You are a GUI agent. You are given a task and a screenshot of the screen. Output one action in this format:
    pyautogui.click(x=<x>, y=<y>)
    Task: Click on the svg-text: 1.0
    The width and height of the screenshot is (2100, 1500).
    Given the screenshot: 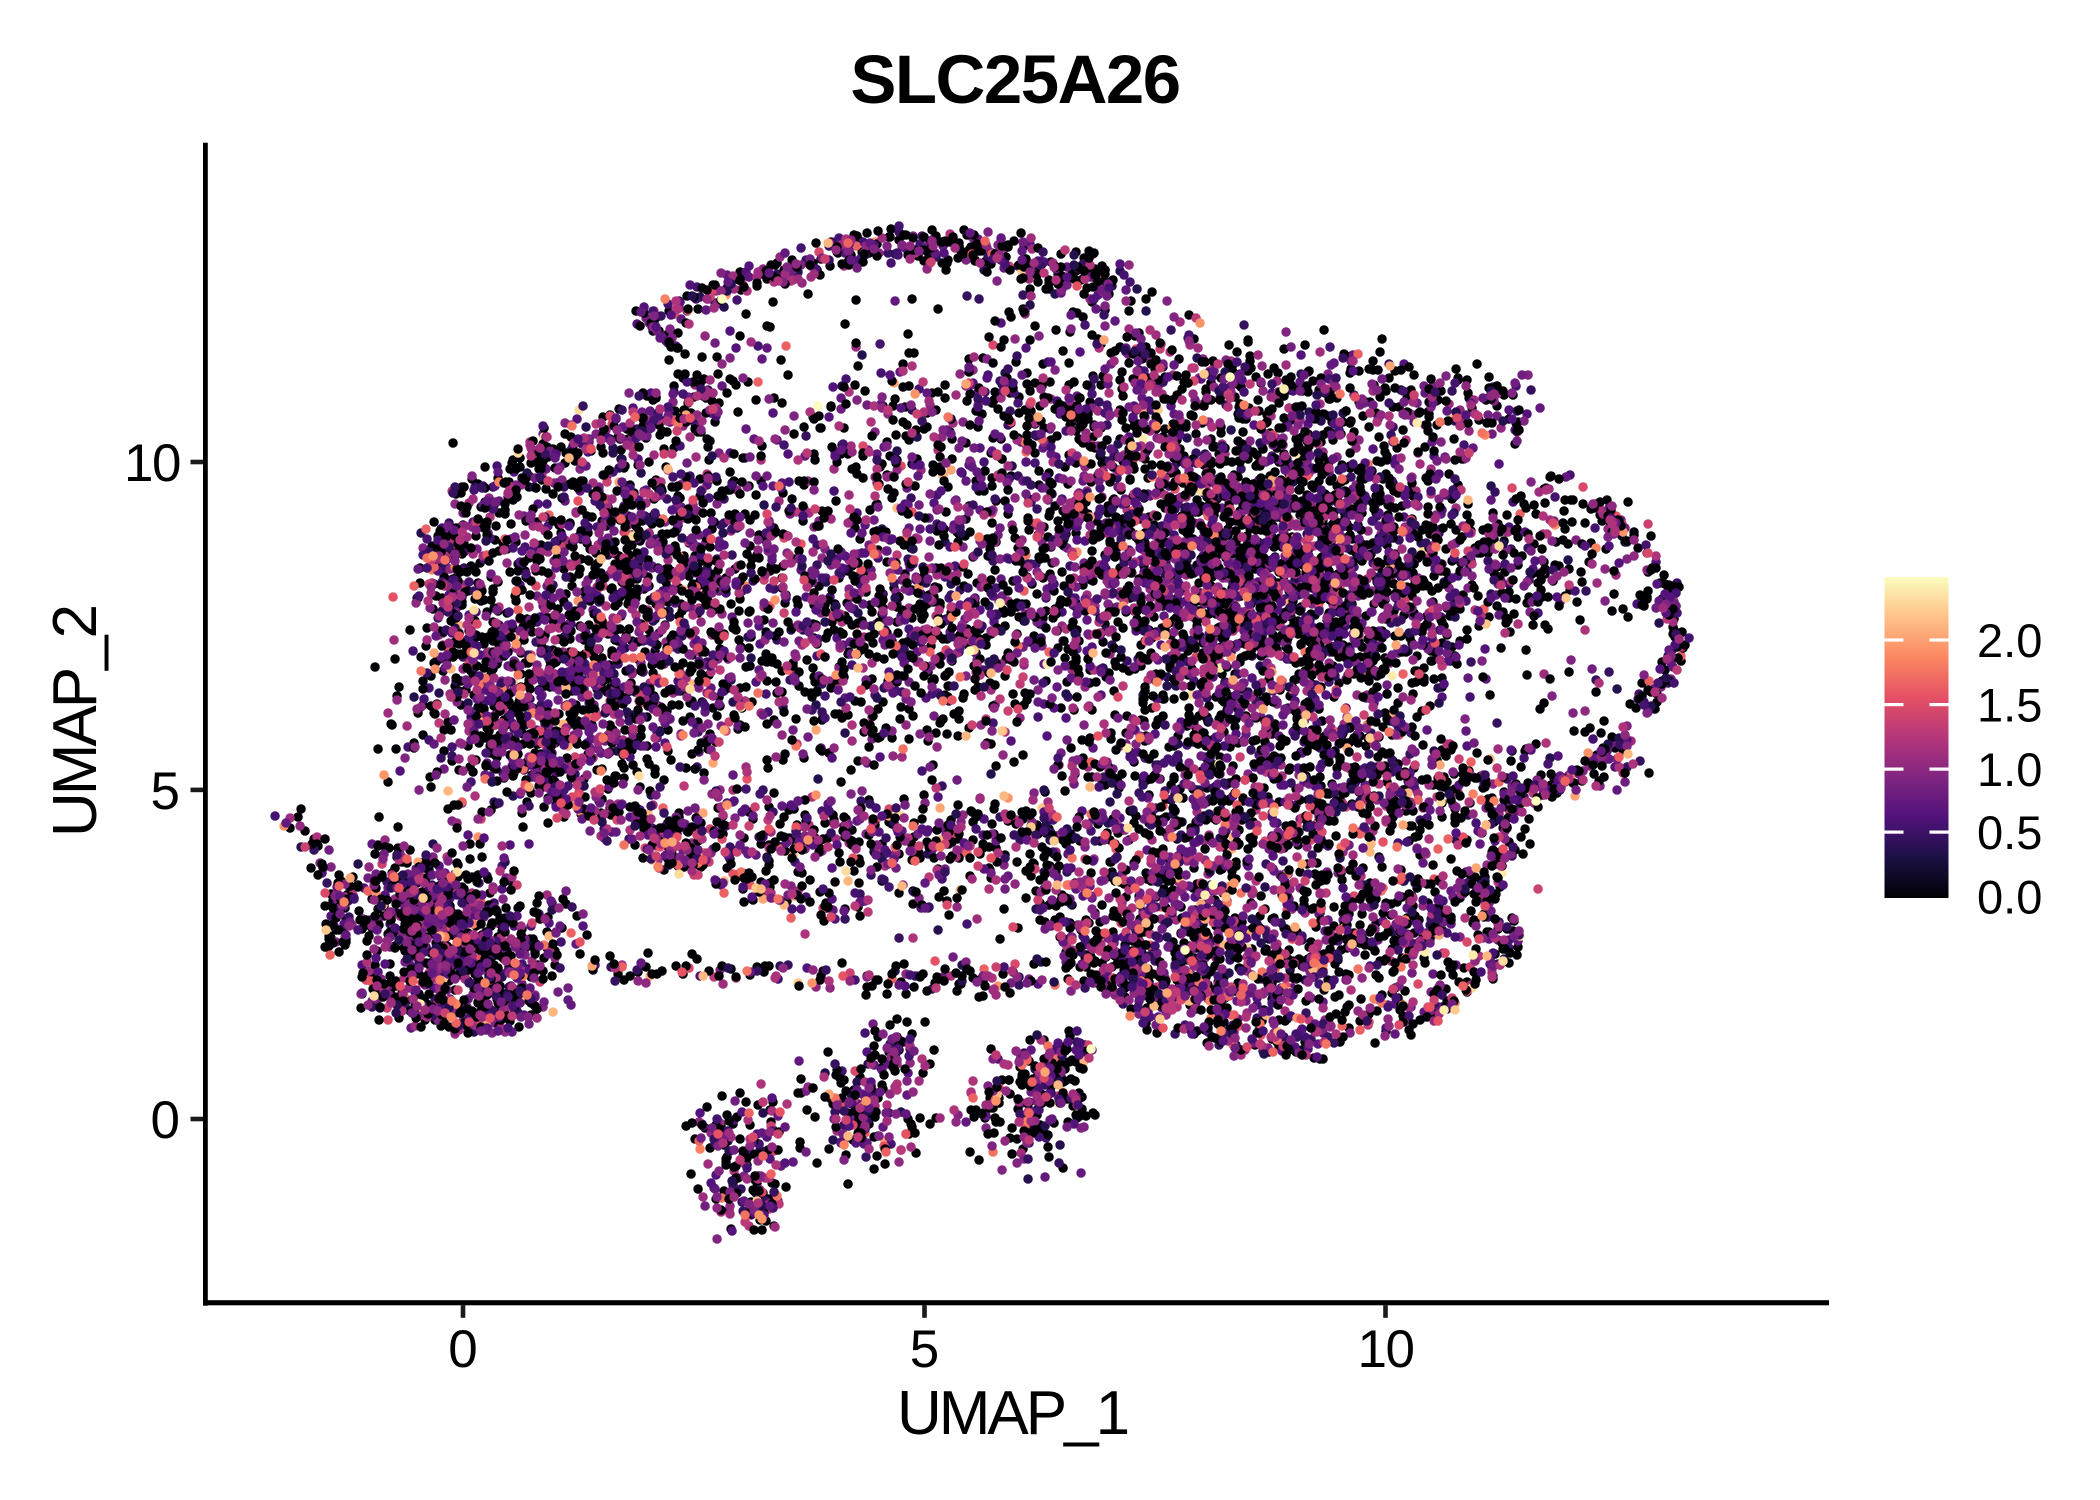 What is the action you would take?
    pyautogui.click(x=2009, y=769)
    